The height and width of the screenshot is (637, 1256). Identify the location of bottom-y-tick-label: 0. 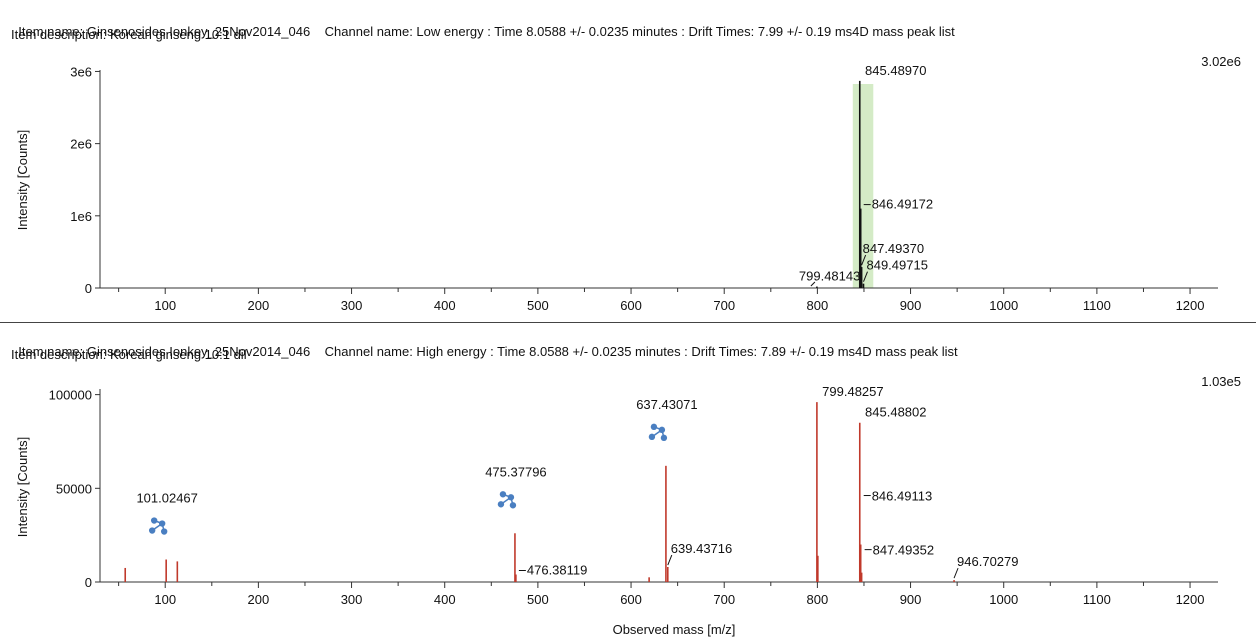
(88, 582).